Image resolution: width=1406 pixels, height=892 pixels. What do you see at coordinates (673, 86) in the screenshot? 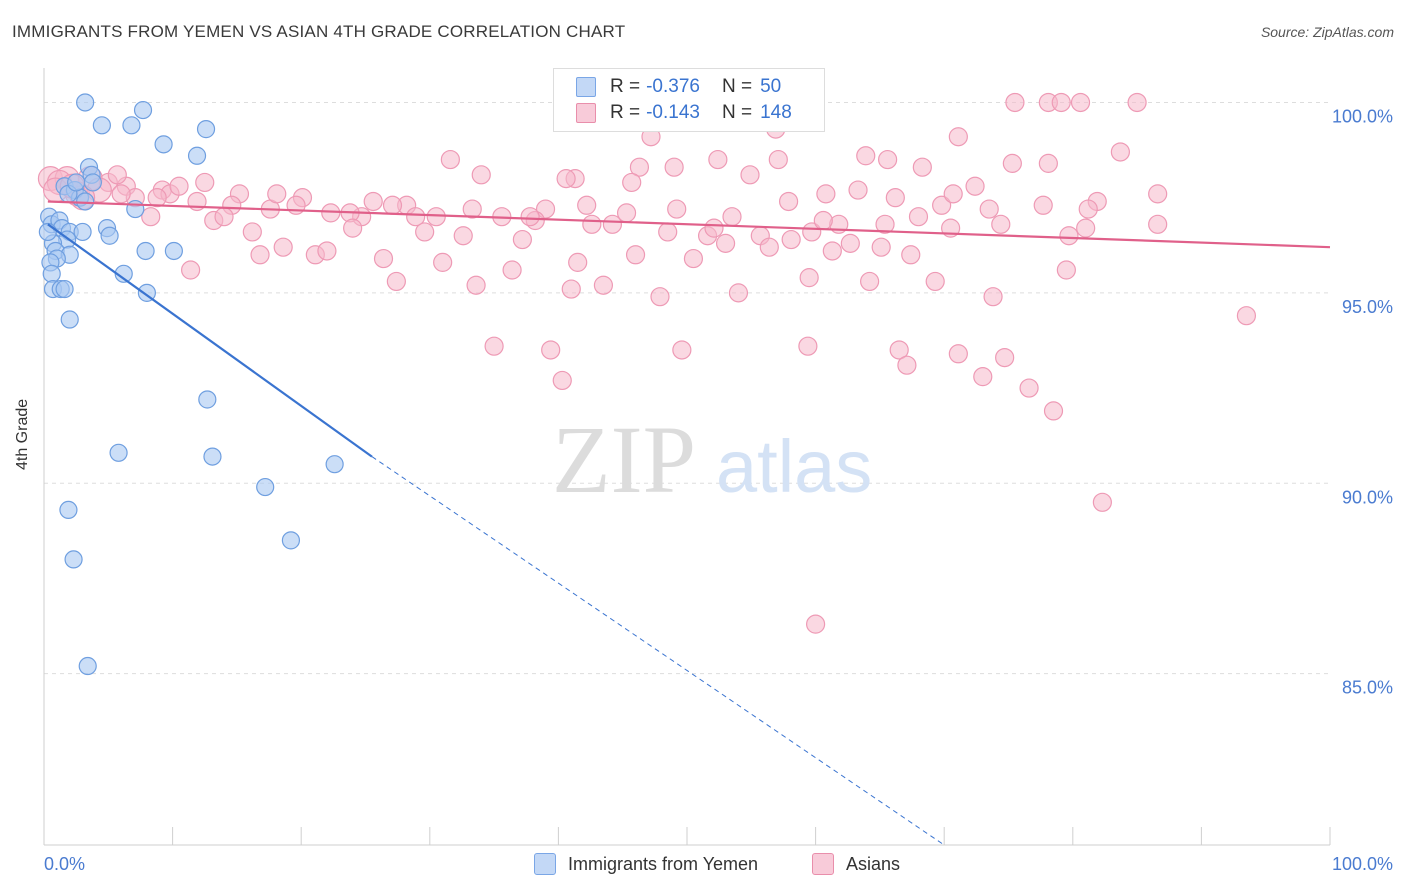
I see `legend-r-value: -0.376` at bounding box center [673, 86].